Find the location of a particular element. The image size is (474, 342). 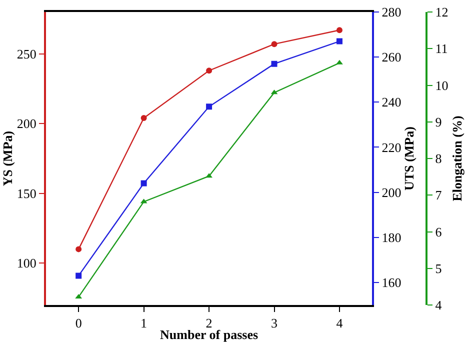

y-tick-label: 100 is located at coordinates (26, 263).